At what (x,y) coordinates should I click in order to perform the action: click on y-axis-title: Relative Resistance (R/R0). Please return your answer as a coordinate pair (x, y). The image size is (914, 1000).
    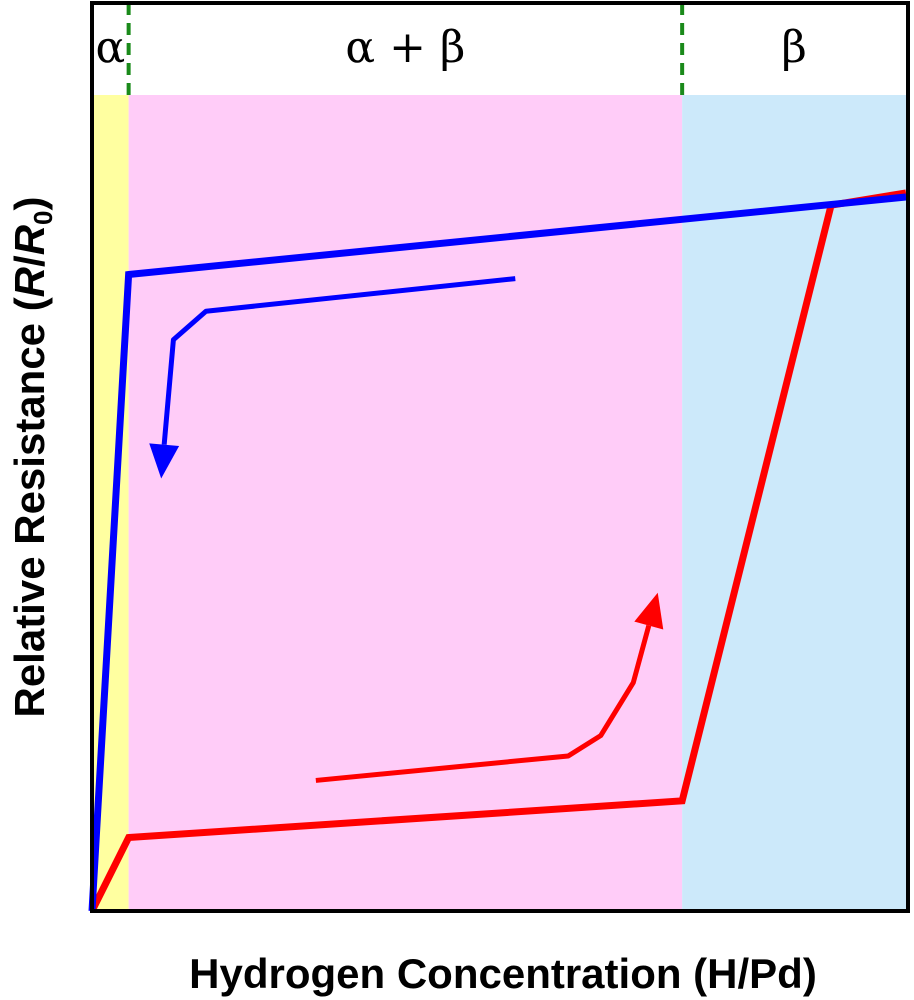
    Looking at the image, I should click on (32, 456).